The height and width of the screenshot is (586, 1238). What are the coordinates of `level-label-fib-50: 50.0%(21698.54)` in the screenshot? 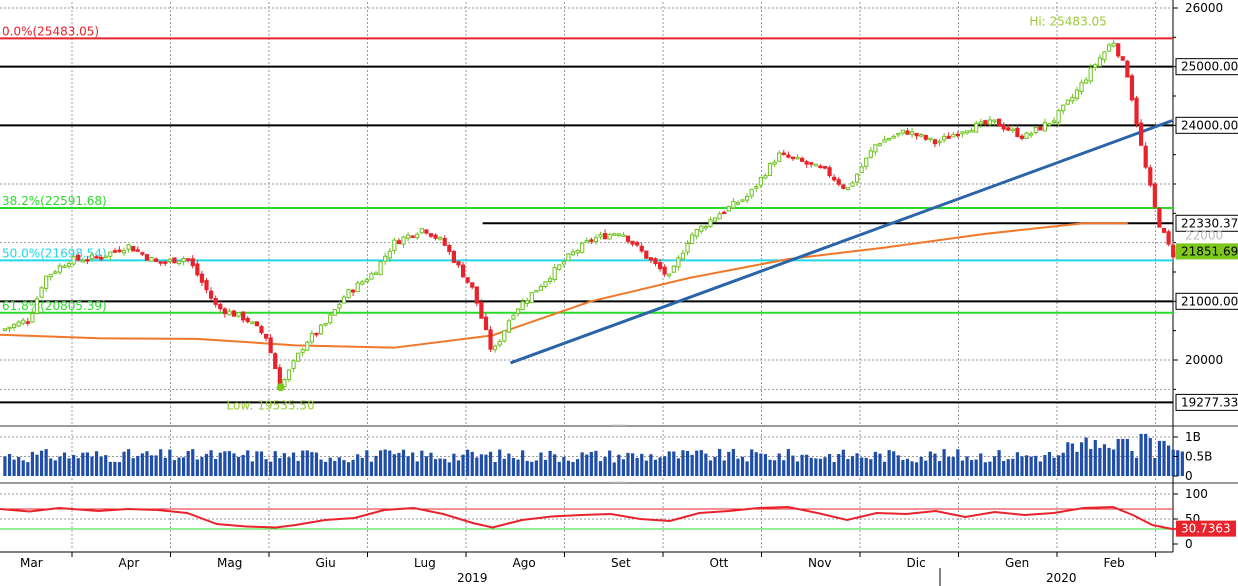 It's located at (54, 253).